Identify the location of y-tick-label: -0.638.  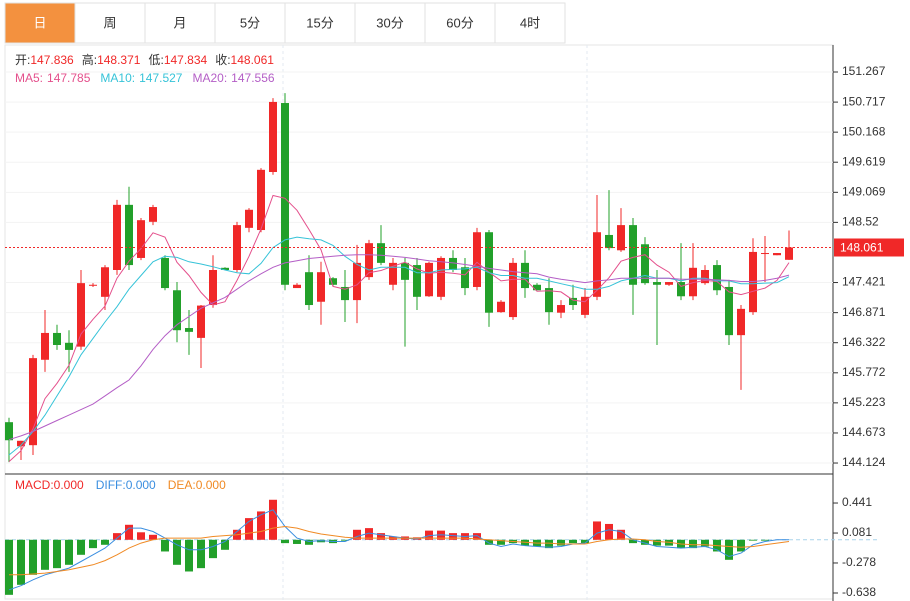
(859, 592).